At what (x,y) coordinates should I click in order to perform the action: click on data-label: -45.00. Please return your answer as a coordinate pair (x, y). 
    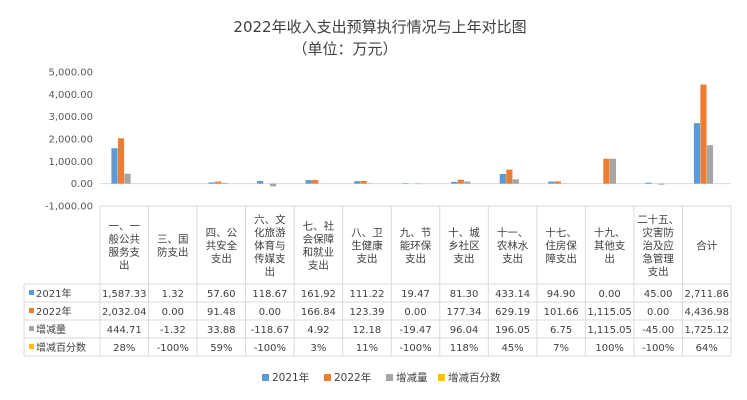
    Looking at the image, I should click on (658, 330).